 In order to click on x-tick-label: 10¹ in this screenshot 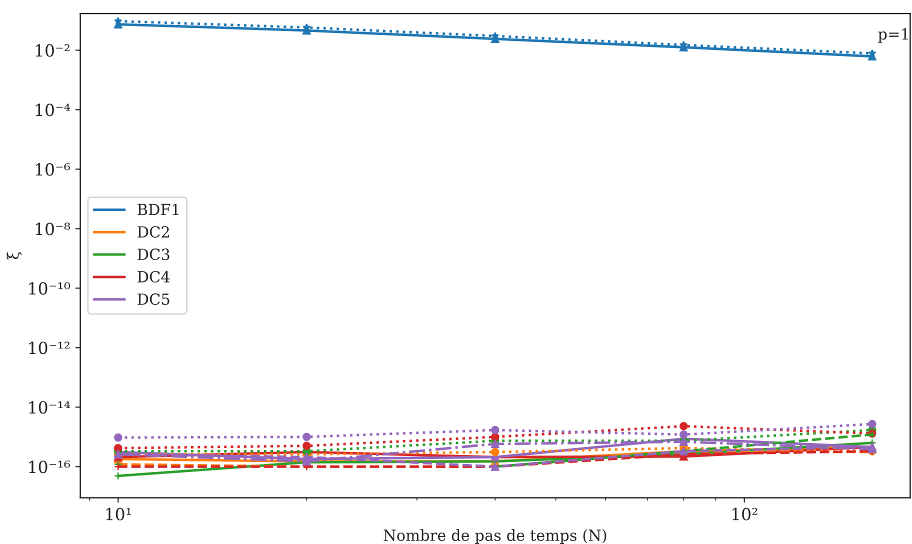, I will do `click(118, 514)`.